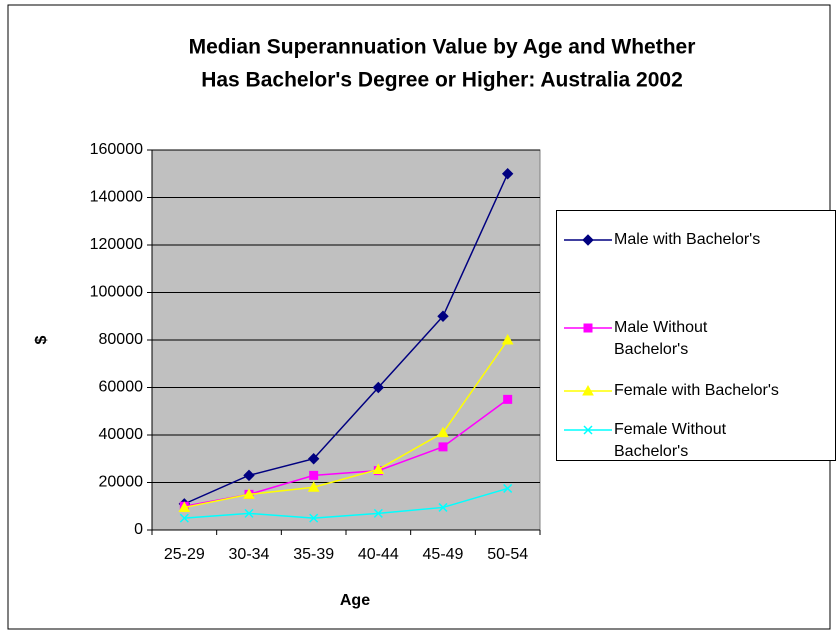 This screenshot has height=631, width=838. Describe the element at coordinates (313, 554) in the screenshot. I see `x-tick-label: 35-39` at that location.